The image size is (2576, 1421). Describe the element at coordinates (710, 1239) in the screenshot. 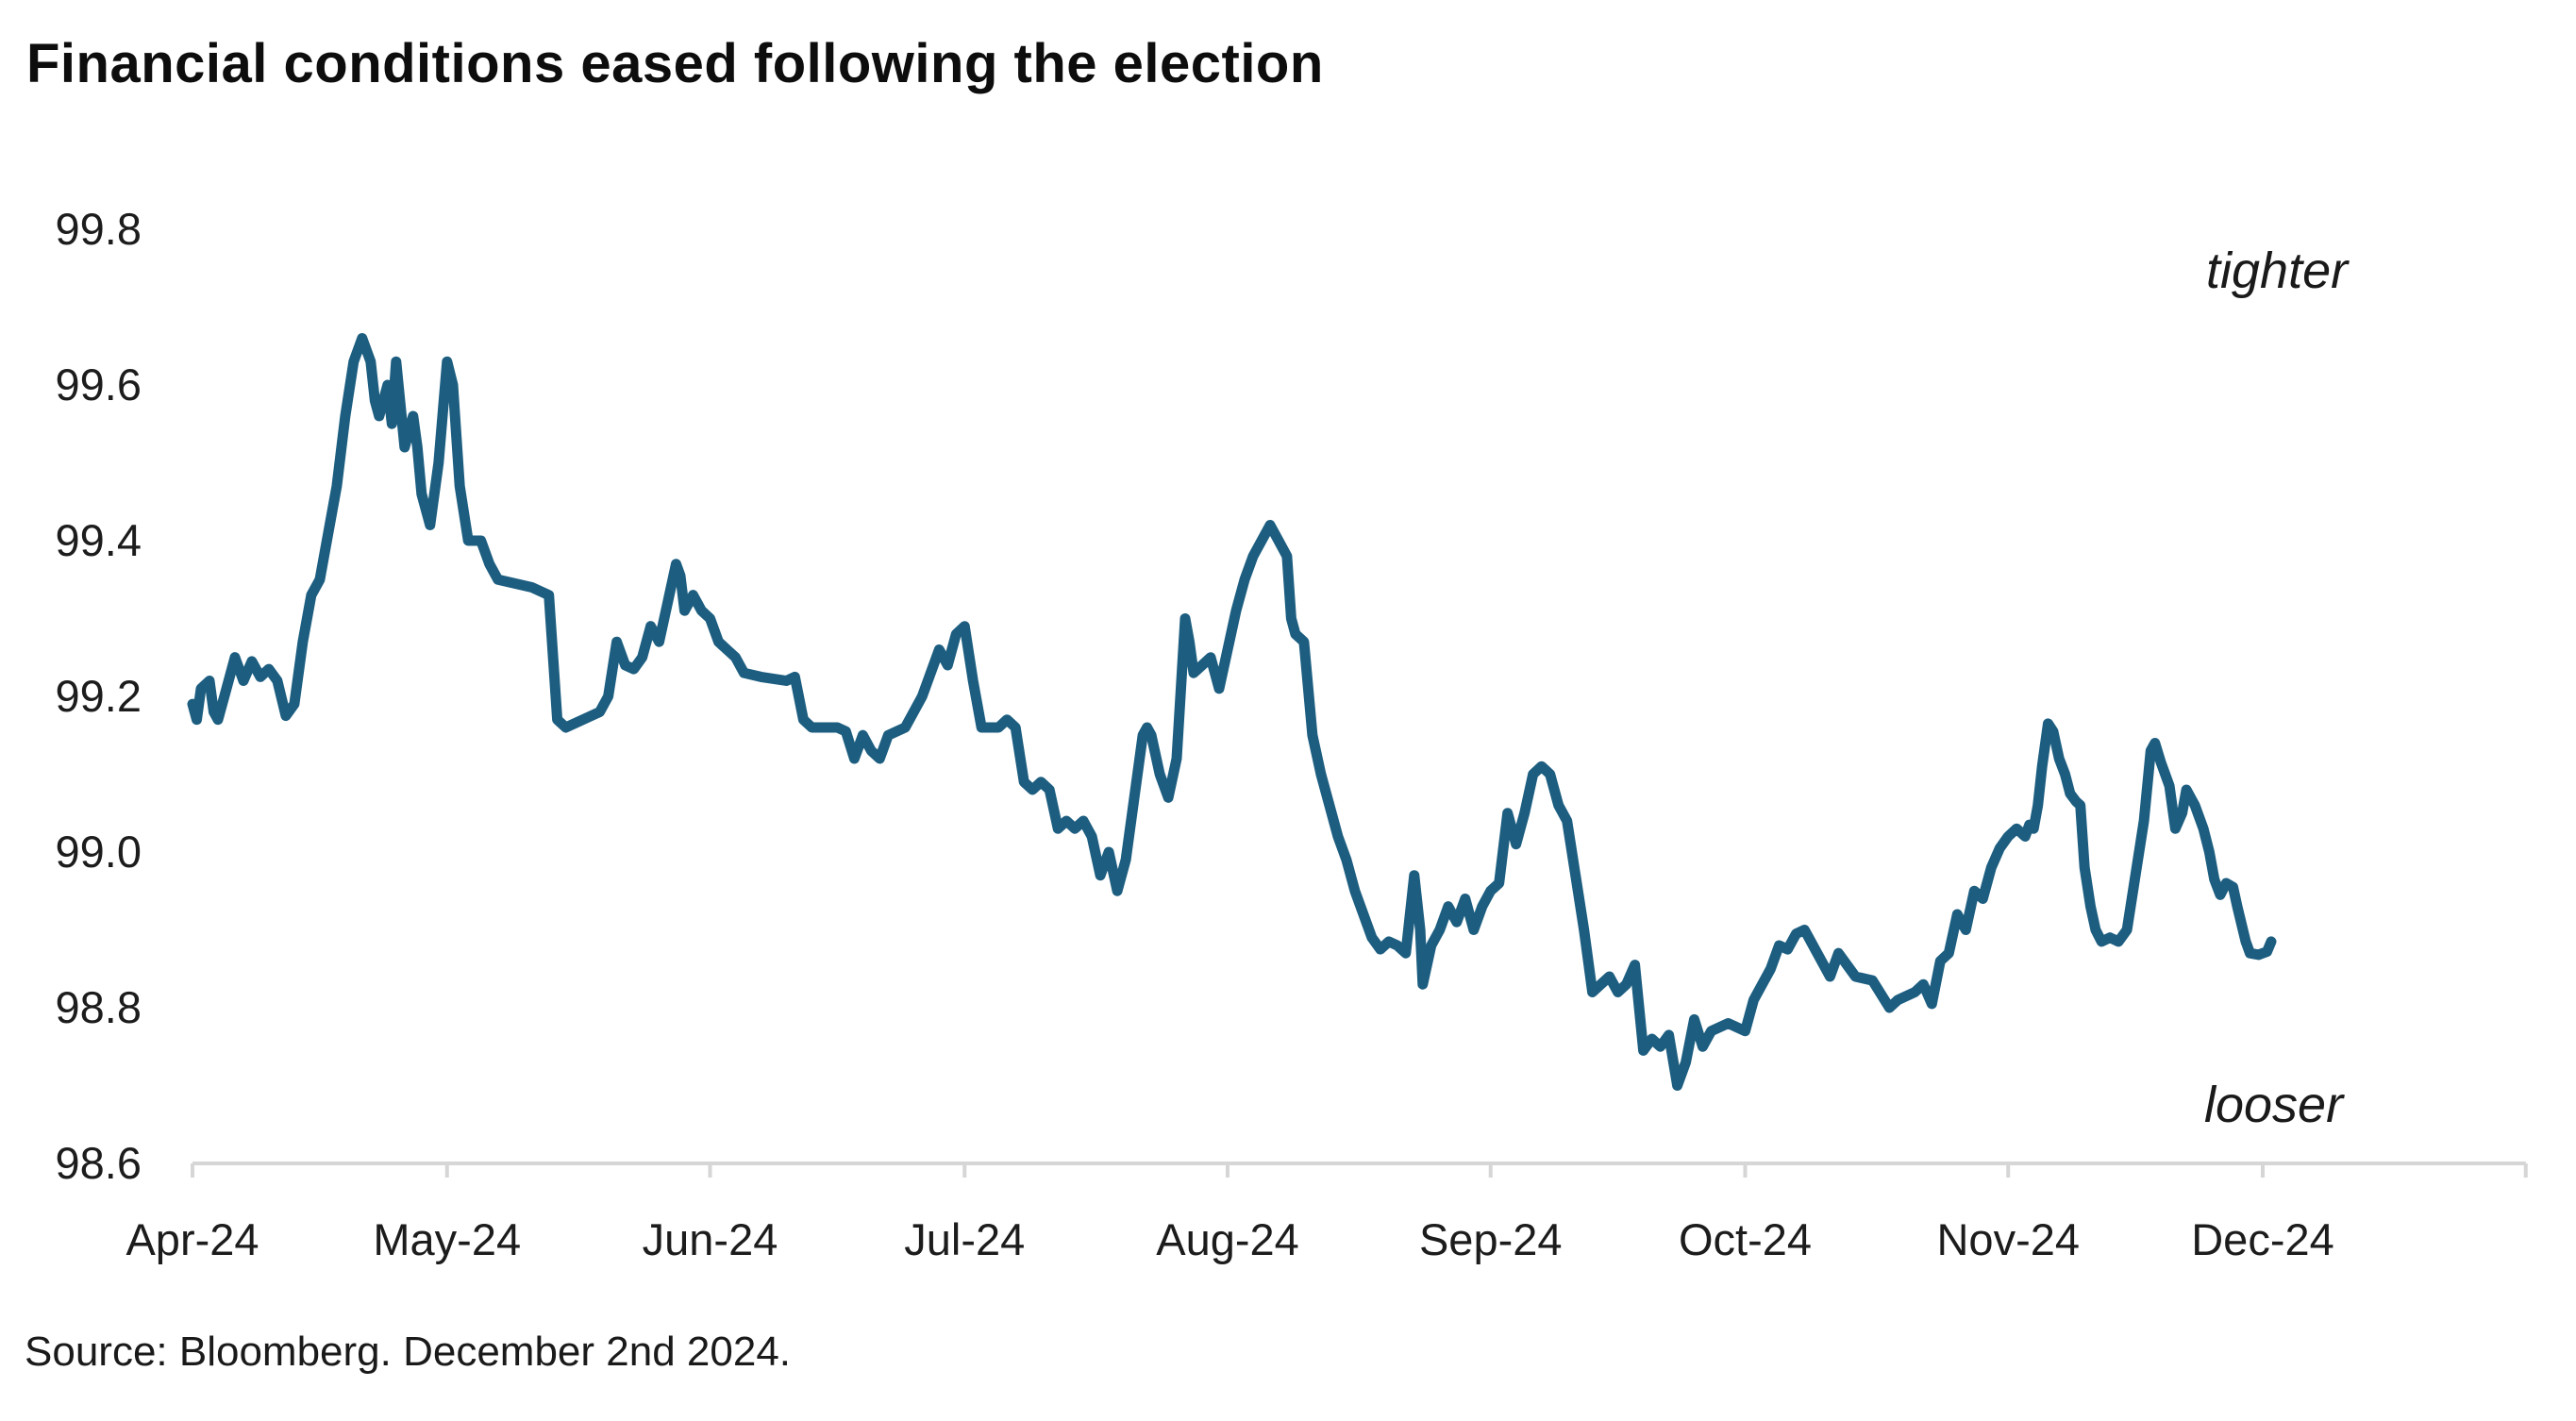

I see `x-axis-label: Jun-24` at that location.